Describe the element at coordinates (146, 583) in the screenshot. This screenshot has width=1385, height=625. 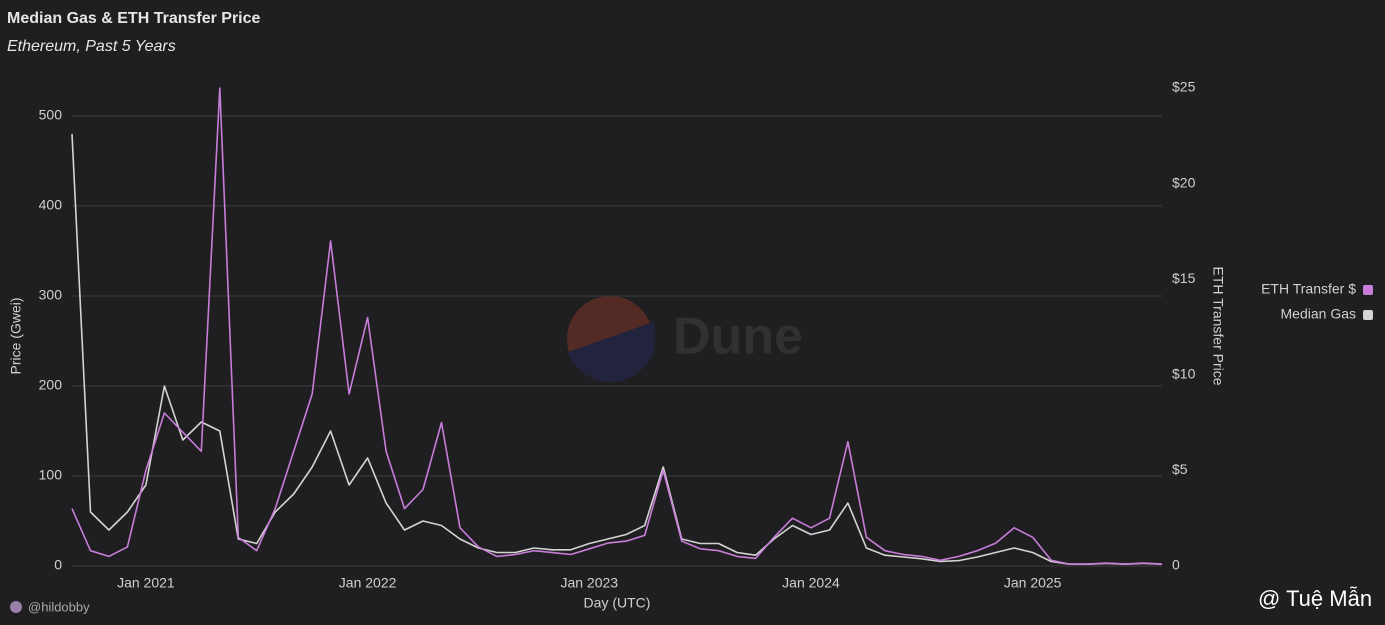
I see `x-tick-label: Jan 2021` at that location.